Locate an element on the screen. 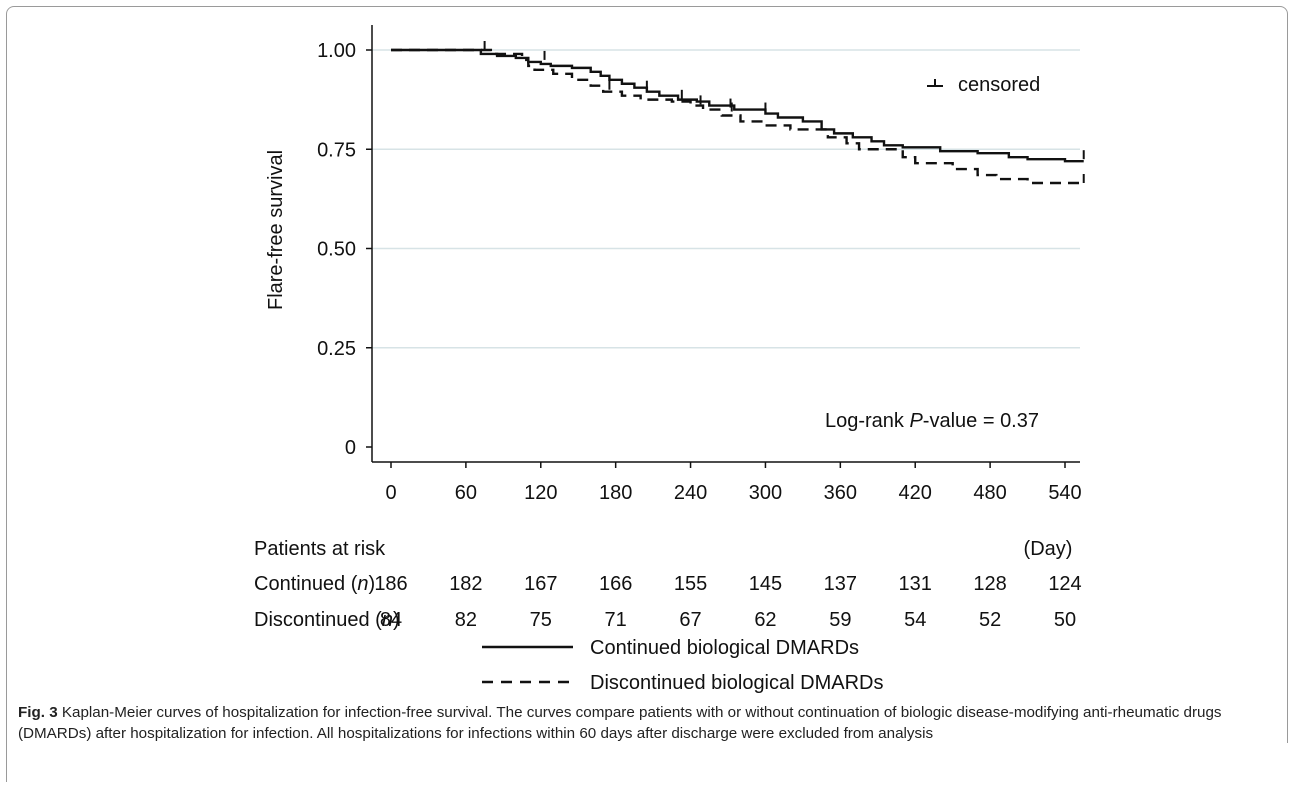 This screenshot has height=787, width=1292. risk-row-label-continued: Continued (n) is located at coordinates (314, 584).